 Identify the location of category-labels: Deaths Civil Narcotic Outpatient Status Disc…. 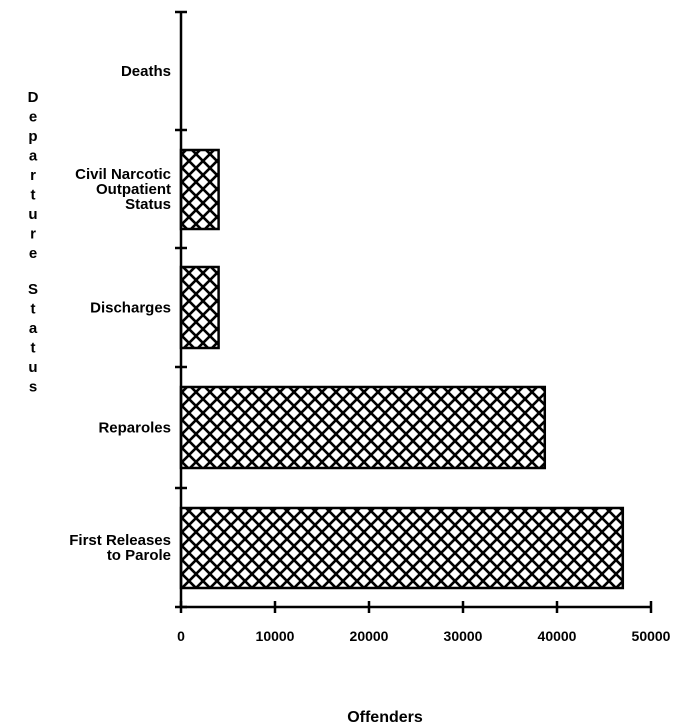
(120, 313).